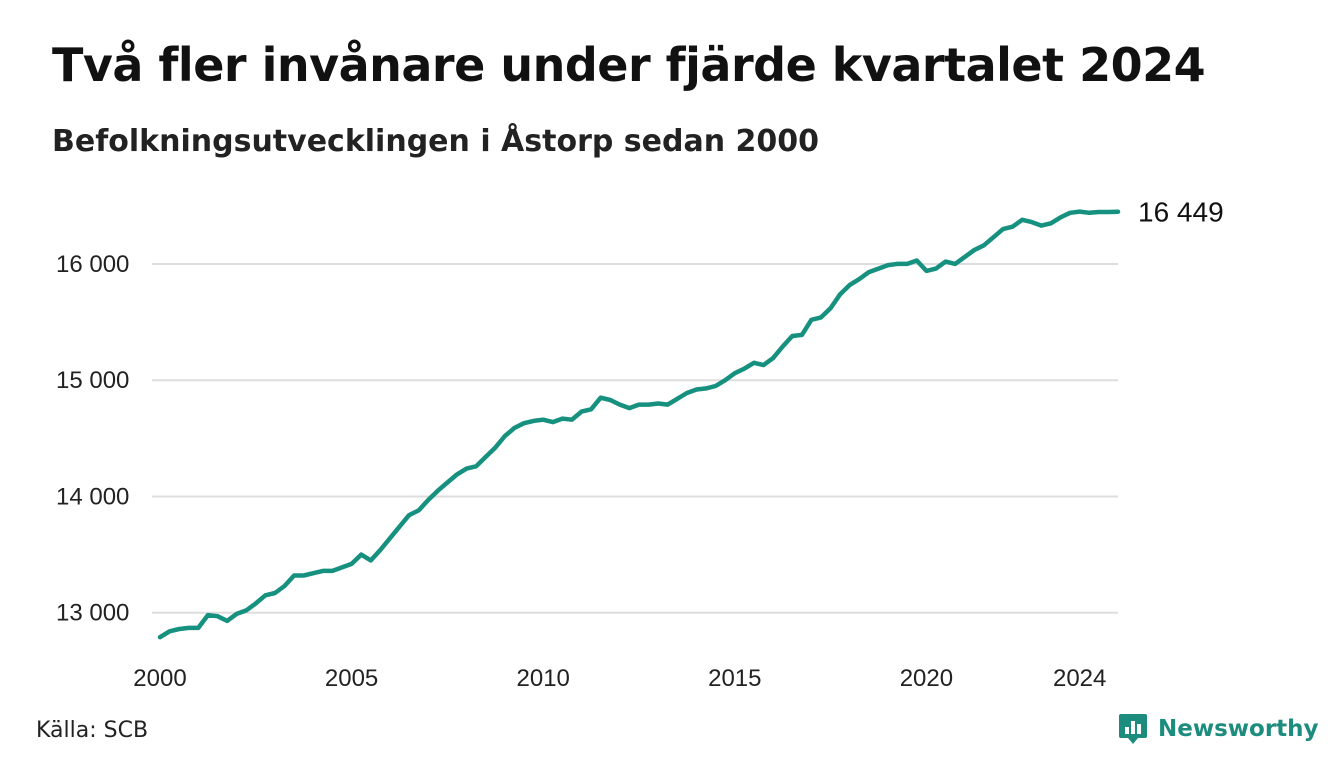  What do you see at coordinates (1238, 729) in the screenshot?
I see `brand-name: Newsworthy` at bounding box center [1238, 729].